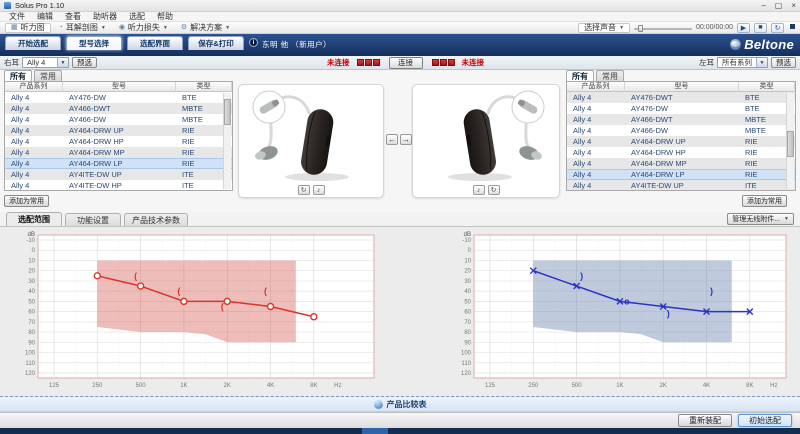 The height and width of the screenshot is (434, 800). What do you see at coordinates (26, 201) in the screenshot?
I see `add-favorite-button-right: 添加为常用` at bounding box center [26, 201].